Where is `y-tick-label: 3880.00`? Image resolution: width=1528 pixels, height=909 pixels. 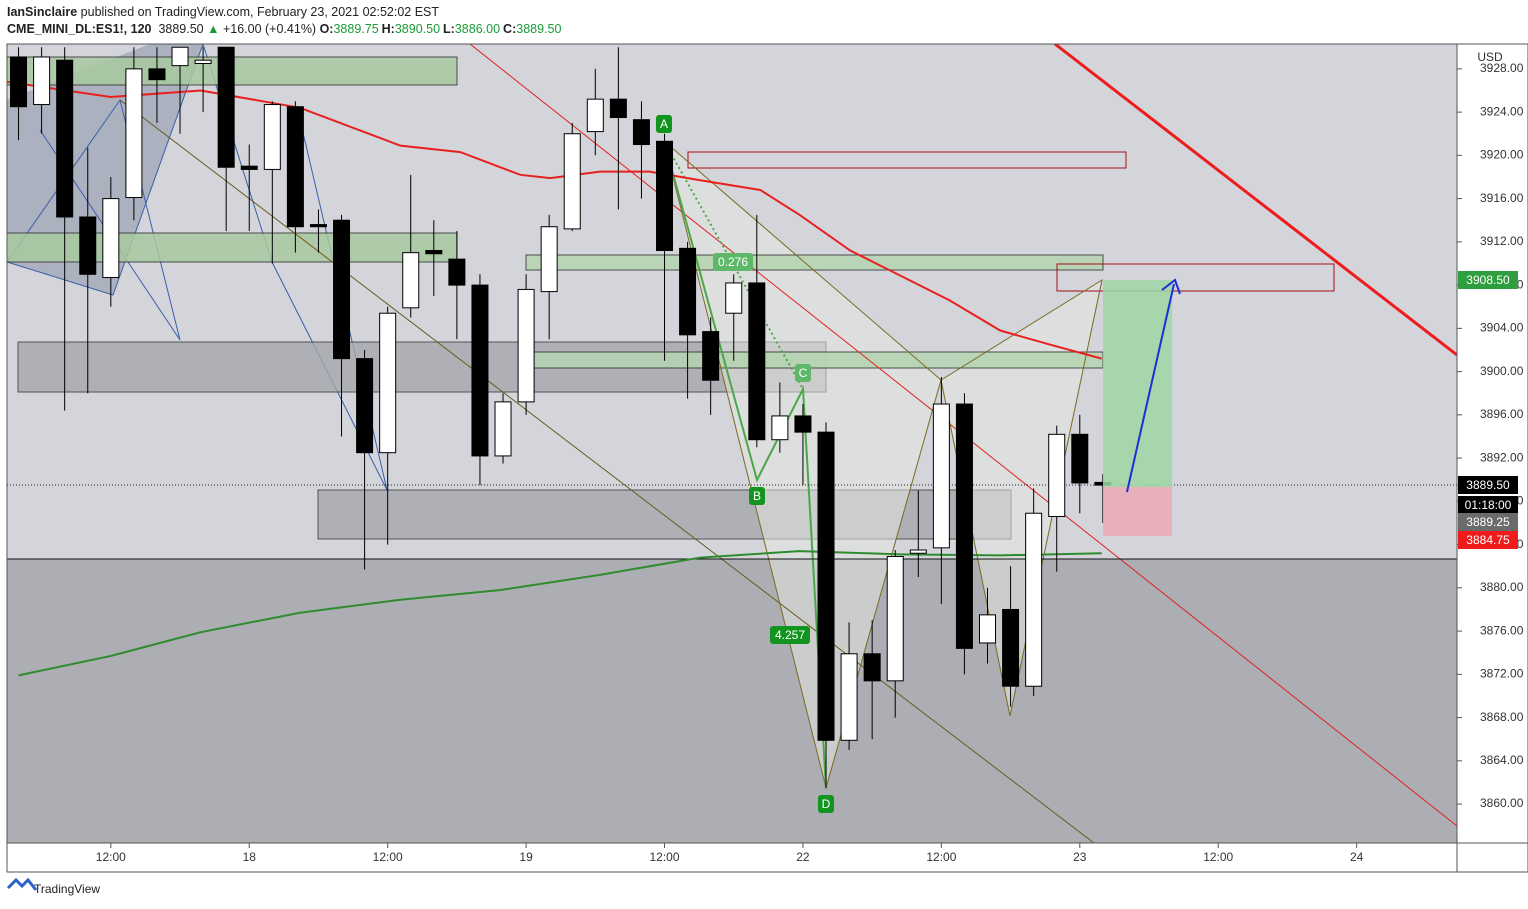 y-tick-label: 3880.00 is located at coordinates (1502, 587).